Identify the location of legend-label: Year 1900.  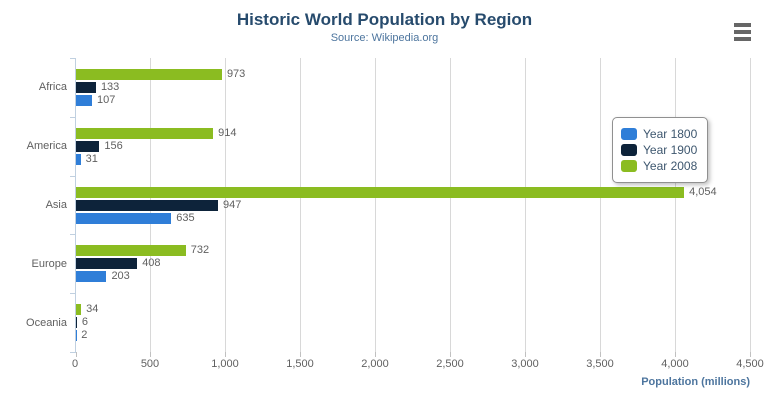
(670, 150).